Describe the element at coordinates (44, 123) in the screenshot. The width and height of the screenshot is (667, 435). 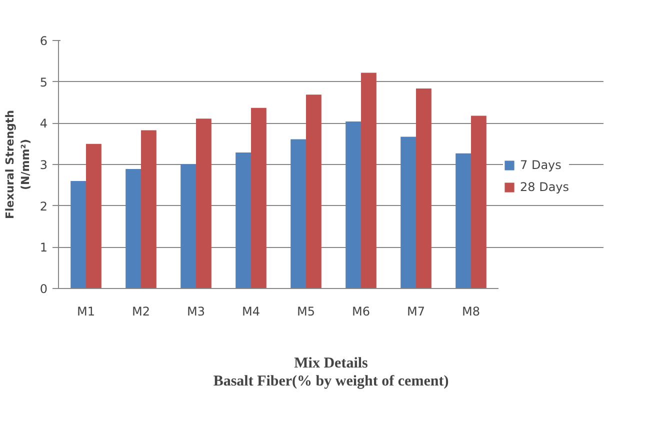
I see `y-tick-label: 4` at that location.